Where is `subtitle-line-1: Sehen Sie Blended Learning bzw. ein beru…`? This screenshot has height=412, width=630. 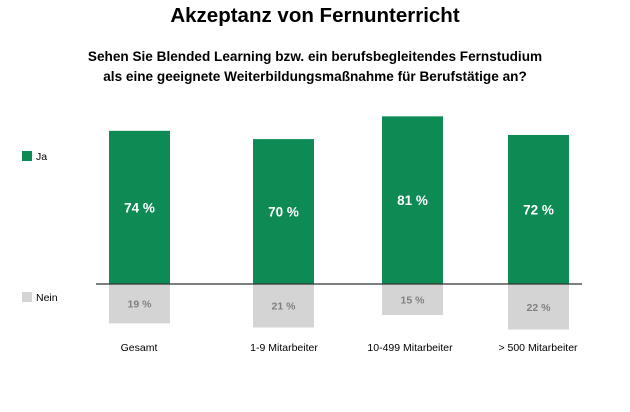 subtitle-line-1: Sehen Sie Blended Learning bzw. ein beru… is located at coordinates (315, 56).